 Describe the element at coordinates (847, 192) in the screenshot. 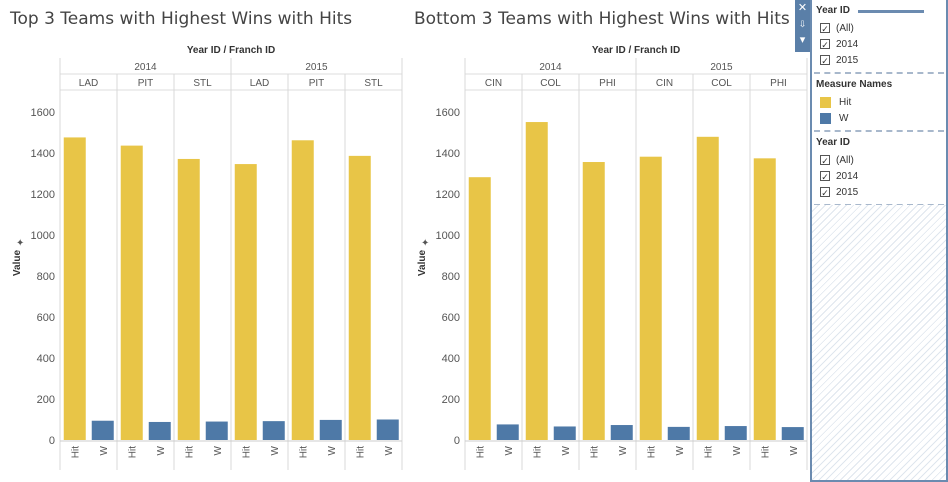

I see `option-label: 2015` at that location.